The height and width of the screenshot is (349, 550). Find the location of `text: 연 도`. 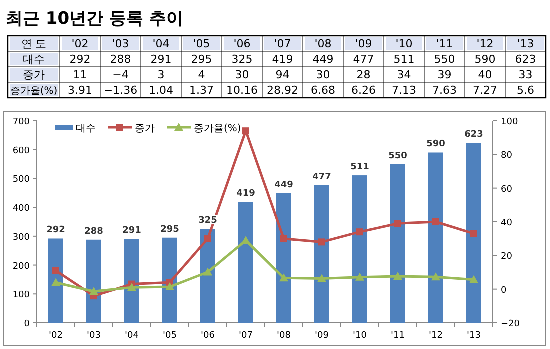

text: 연 도 is located at coordinates (34, 44).